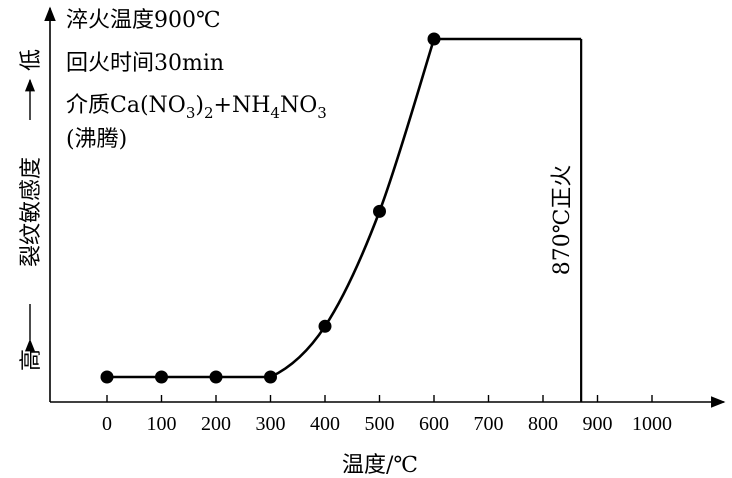 The image size is (732, 478). What do you see at coordinates (271, 424) in the screenshot?
I see `x-tick-label: 300` at bounding box center [271, 424].